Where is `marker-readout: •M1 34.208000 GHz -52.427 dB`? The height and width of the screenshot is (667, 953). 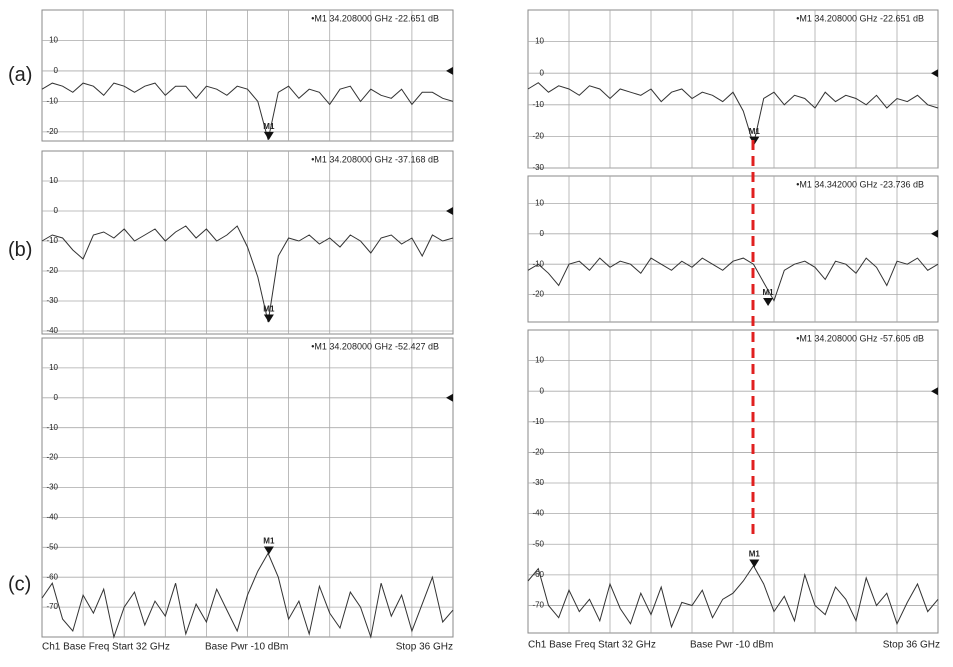 marker-readout: •M1 34.208000 GHz -52.427 dB is located at coordinates (375, 346).